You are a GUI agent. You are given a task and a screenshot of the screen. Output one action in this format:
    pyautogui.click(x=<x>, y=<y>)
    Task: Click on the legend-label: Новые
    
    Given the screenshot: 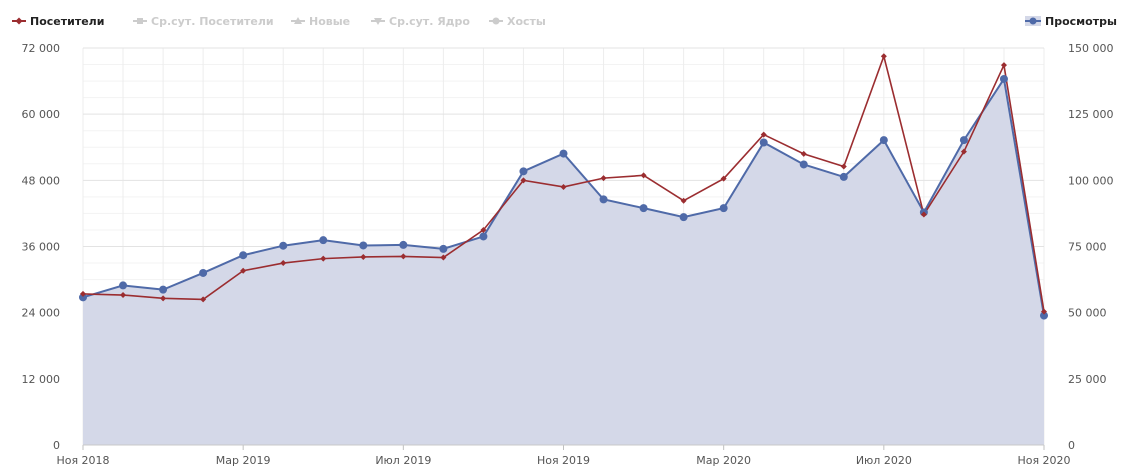 What is the action you would take?
    pyautogui.click(x=329, y=21)
    